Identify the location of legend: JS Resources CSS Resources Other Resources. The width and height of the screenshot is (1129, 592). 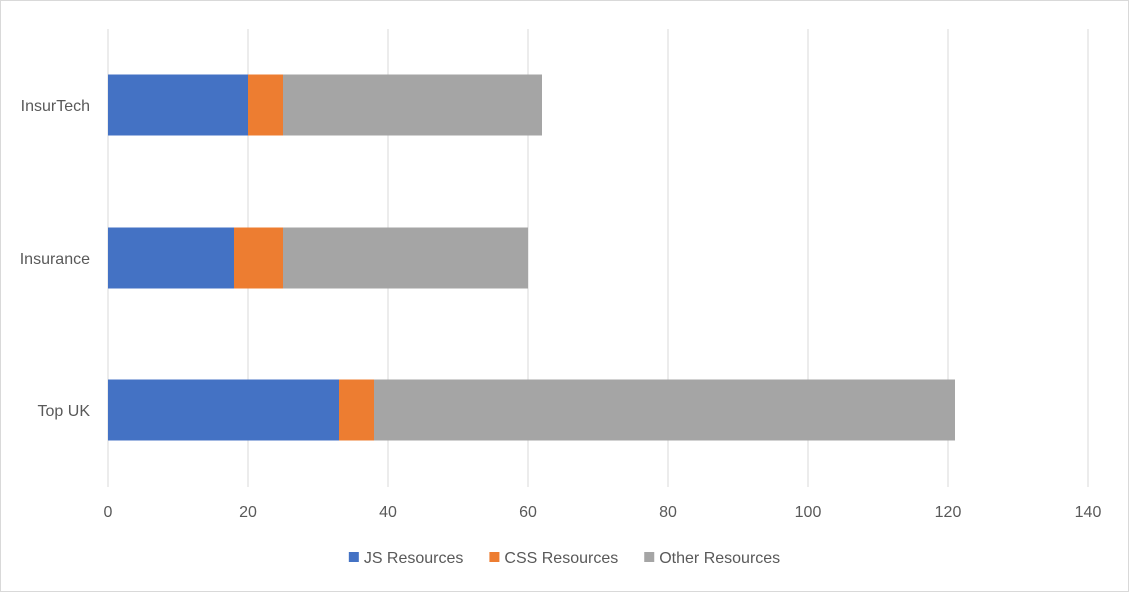
(564, 558).